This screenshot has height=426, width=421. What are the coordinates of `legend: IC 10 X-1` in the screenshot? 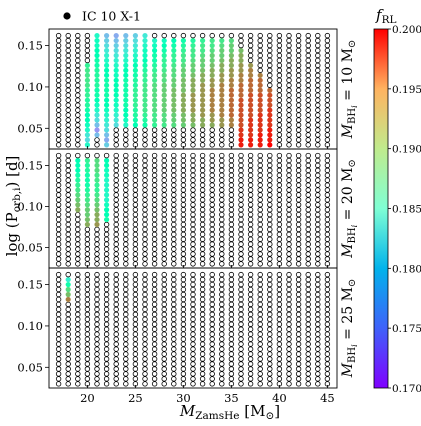 It's located at (102, 16).